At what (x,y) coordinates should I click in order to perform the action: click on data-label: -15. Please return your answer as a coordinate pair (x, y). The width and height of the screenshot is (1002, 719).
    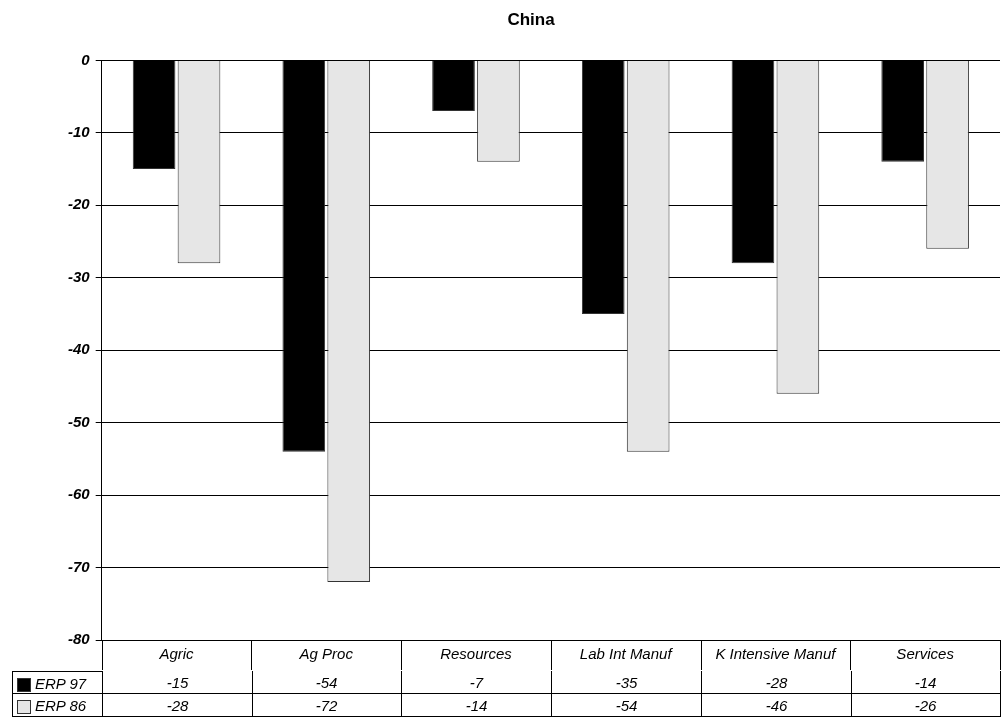
    Looking at the image, I should click on (178, 682).